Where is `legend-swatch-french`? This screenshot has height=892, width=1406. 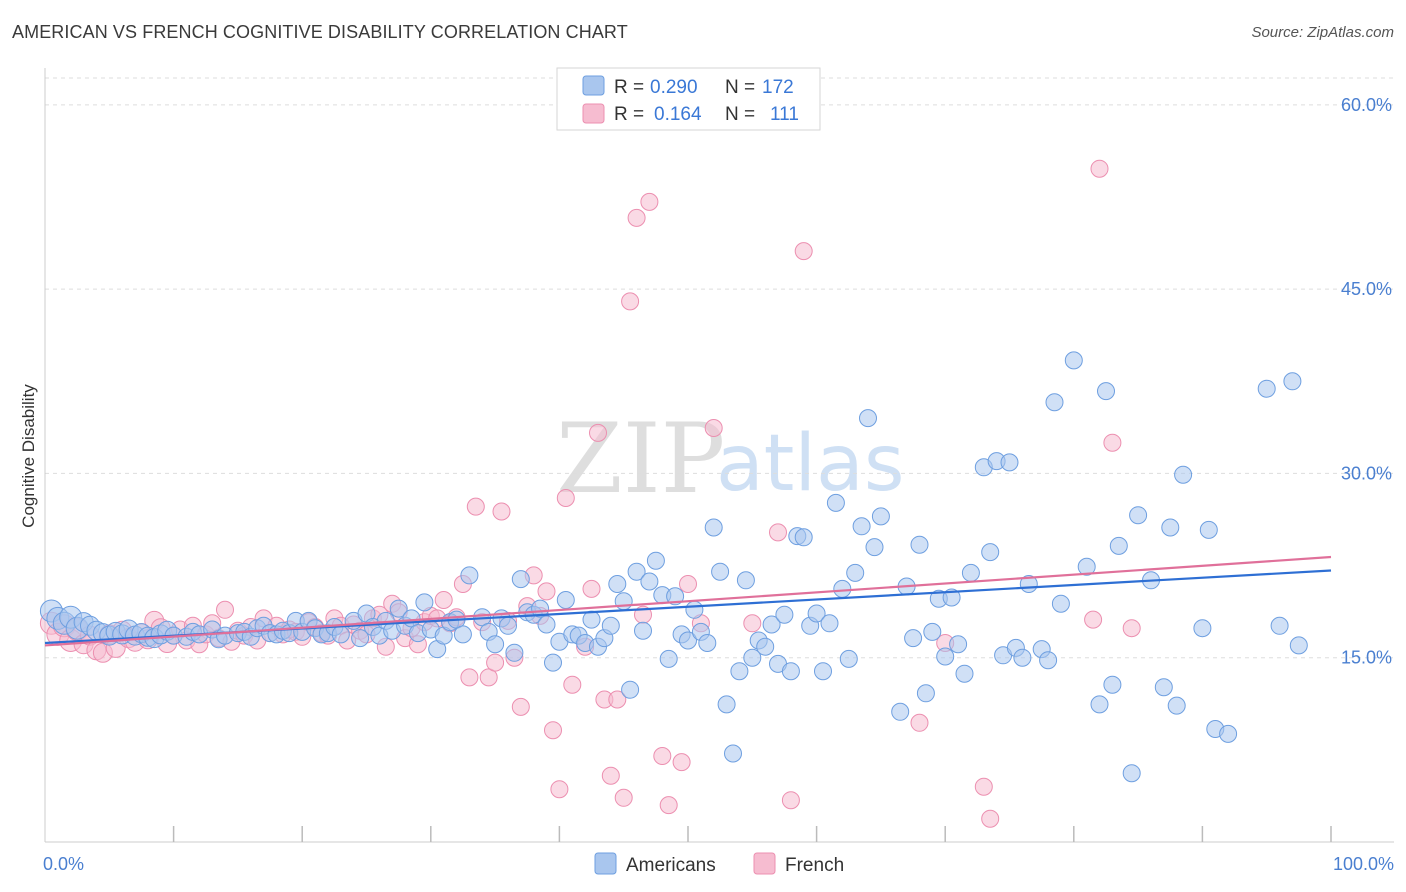 legend-swatch-french is located at coordinates (593, 113).